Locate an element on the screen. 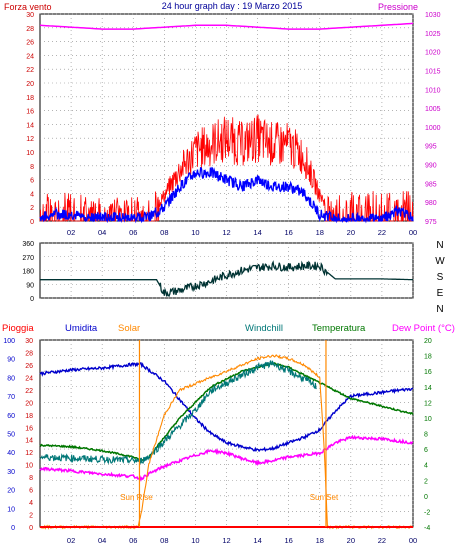 The width and height of the screenshot is (466, 555). rain-tick-label: 16 is located at coordinates (29, 428).